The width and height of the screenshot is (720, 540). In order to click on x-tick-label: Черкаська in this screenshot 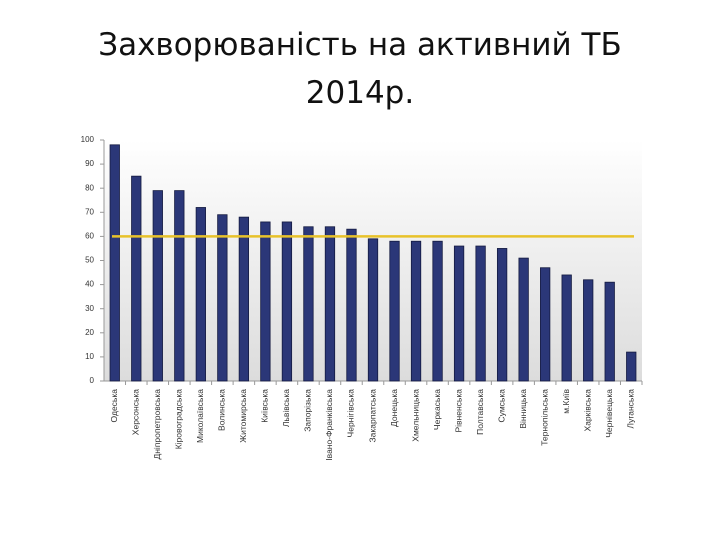, I will do `click(437, 409)`.